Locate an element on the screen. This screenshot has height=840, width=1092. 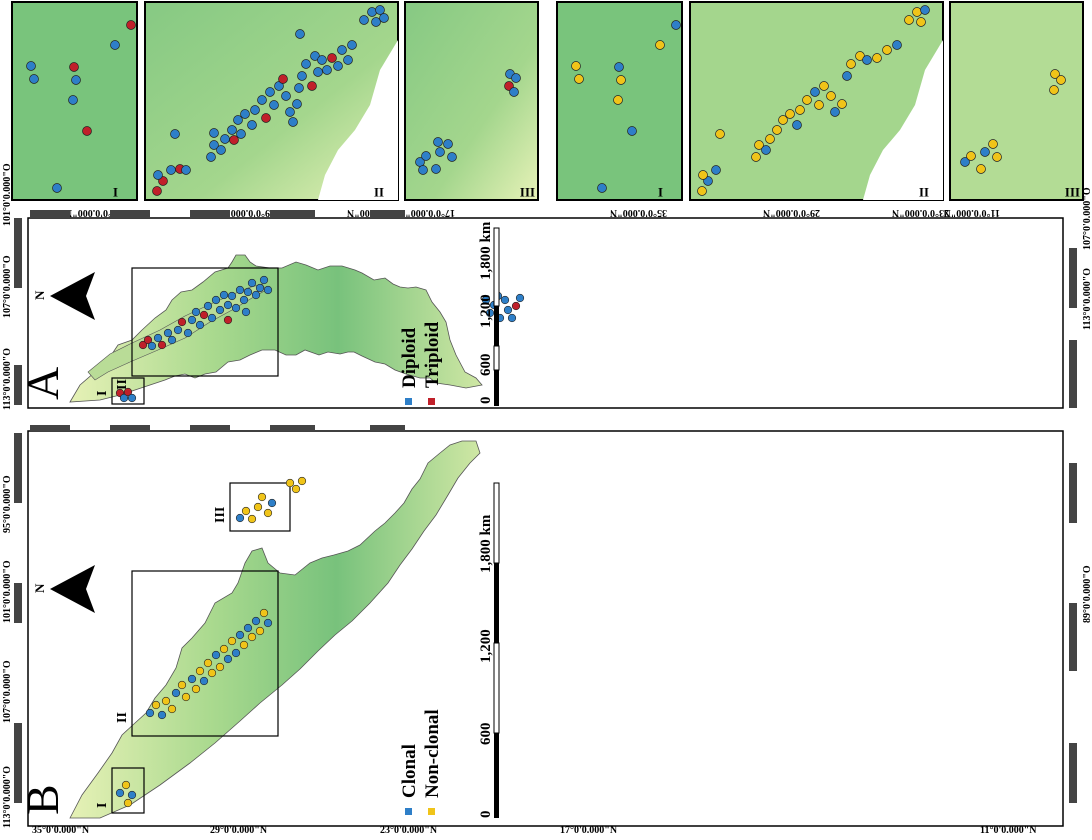
land-mass is located at coordinates (276, 328).